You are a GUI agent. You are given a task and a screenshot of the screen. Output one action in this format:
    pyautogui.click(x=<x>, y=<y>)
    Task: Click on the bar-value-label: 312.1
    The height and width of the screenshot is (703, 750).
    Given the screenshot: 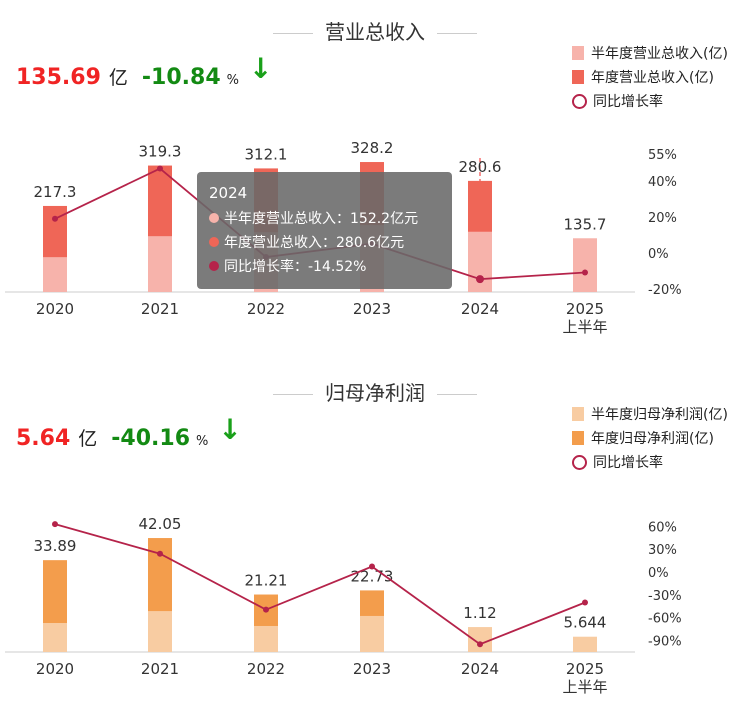 What is the action you would take?
    pyautogui.click(x=266, y=154)
    